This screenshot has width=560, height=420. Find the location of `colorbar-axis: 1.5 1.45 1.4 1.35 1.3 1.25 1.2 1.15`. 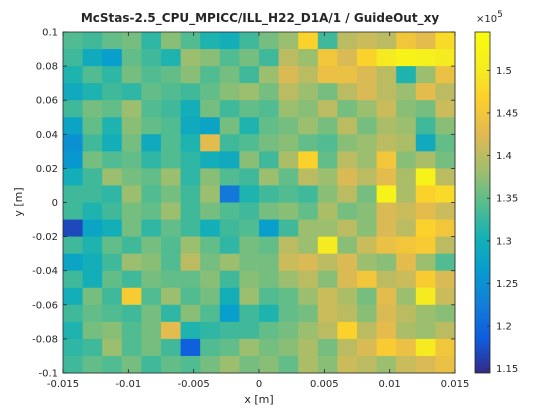

colorbar-axis: 1.5 1.45 1.4 1.35 1.3 1.25 1.2 1.15 is located at coordinates (502, 220).